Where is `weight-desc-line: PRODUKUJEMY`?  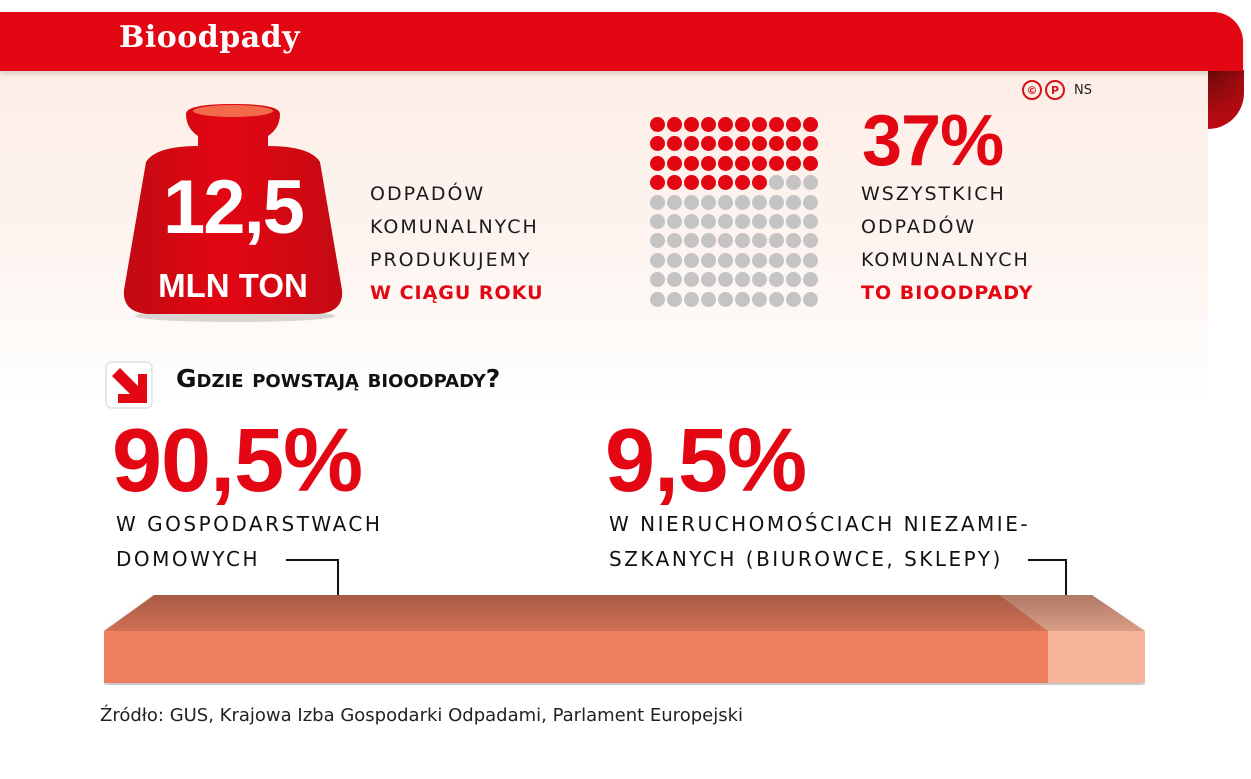
weight-desc-line: PRODUKUJEMY is located at coordinates (451, 260).